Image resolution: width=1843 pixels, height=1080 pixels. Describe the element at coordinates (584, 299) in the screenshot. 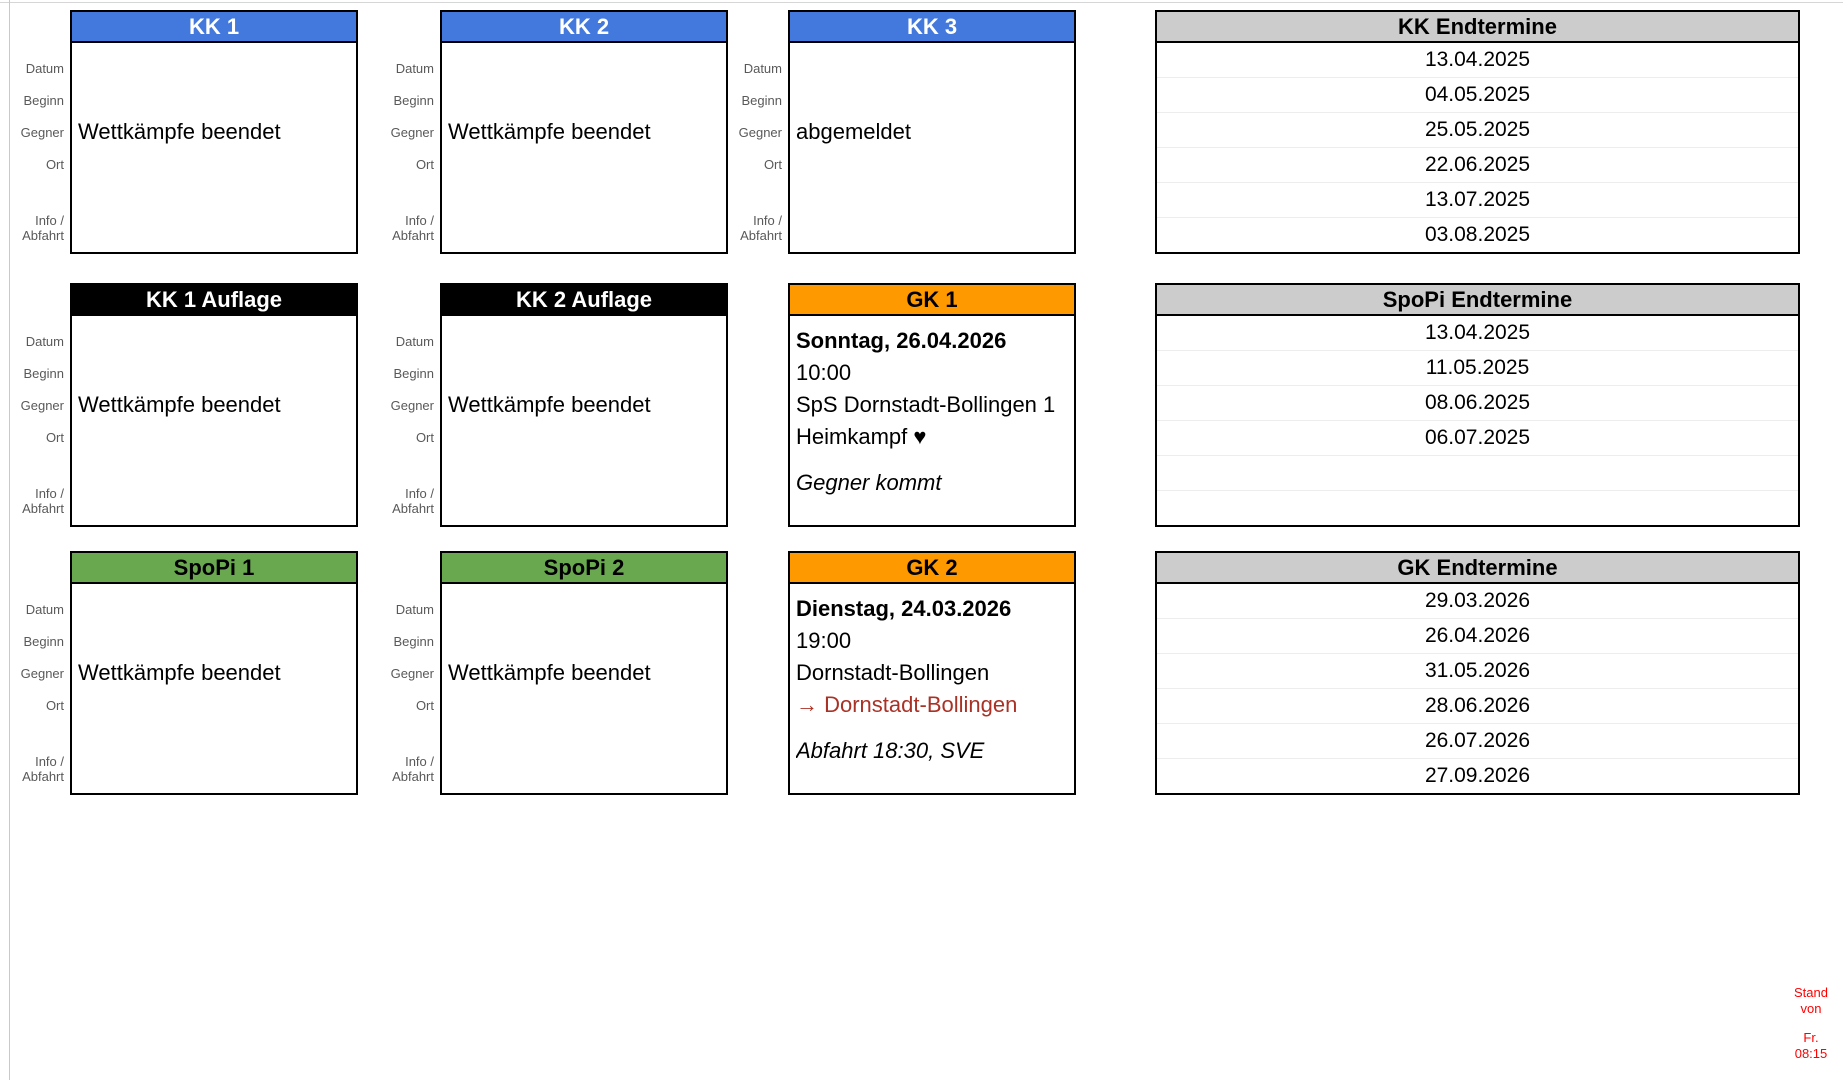

I see `card-title-kk2-auflage: KK 2 Auflage` at that location.